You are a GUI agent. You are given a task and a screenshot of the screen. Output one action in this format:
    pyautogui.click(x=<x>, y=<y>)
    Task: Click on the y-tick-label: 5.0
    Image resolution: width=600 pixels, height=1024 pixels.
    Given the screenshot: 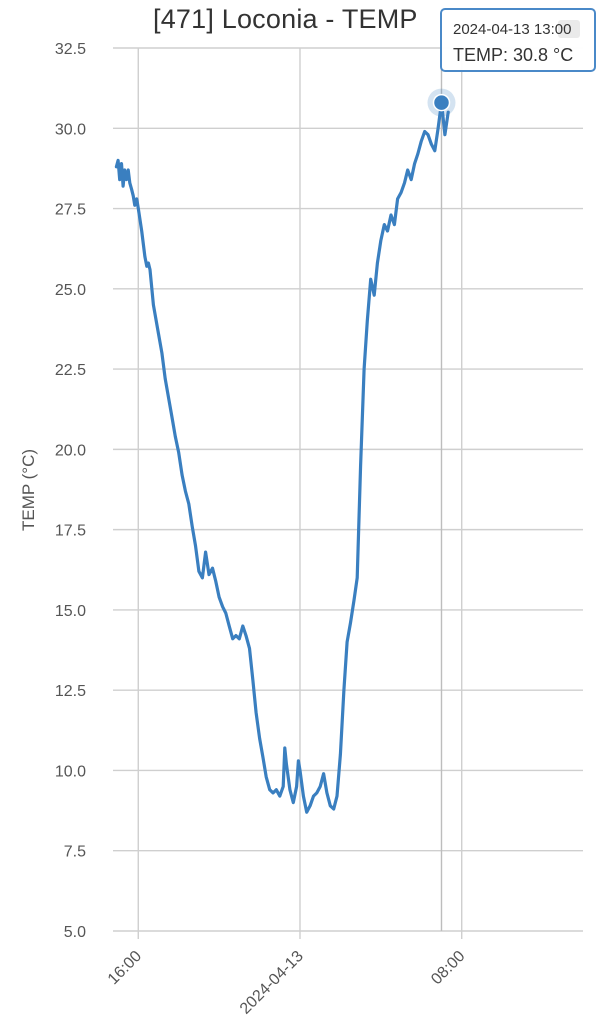 What is the action you would take?
    pyautogui.click(x=75, y=932)
    